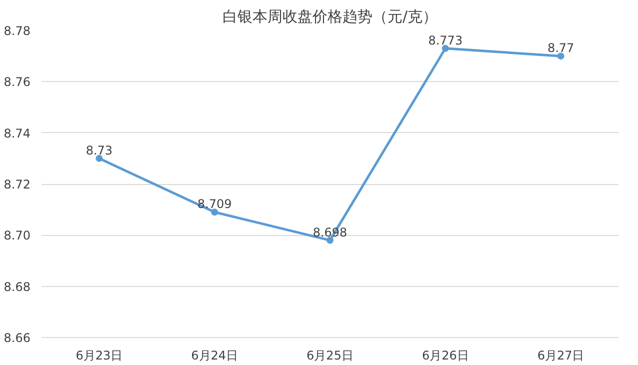  Describe the element at coordinates (17, 235) in the screenshot. I see `y-tick-label: 8.70` at that location.